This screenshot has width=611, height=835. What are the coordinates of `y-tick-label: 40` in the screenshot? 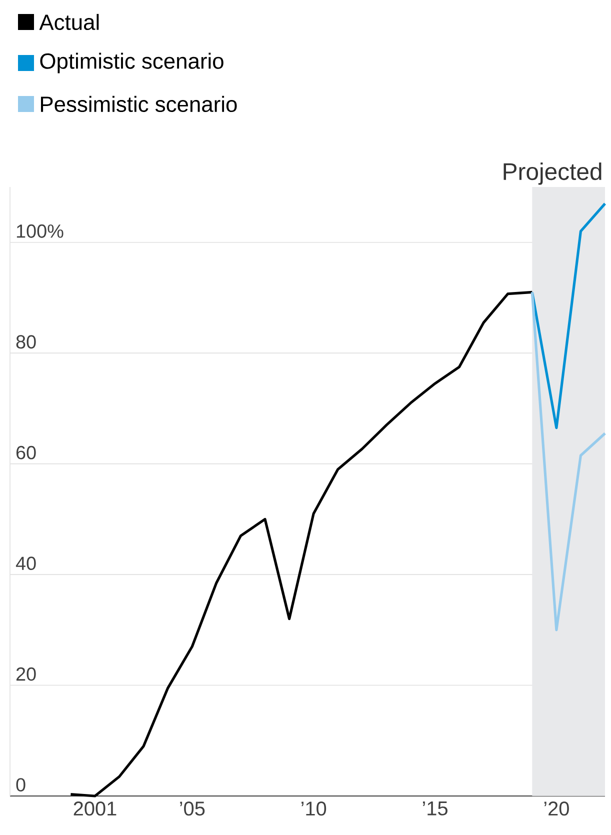 It's located at (26, 563).